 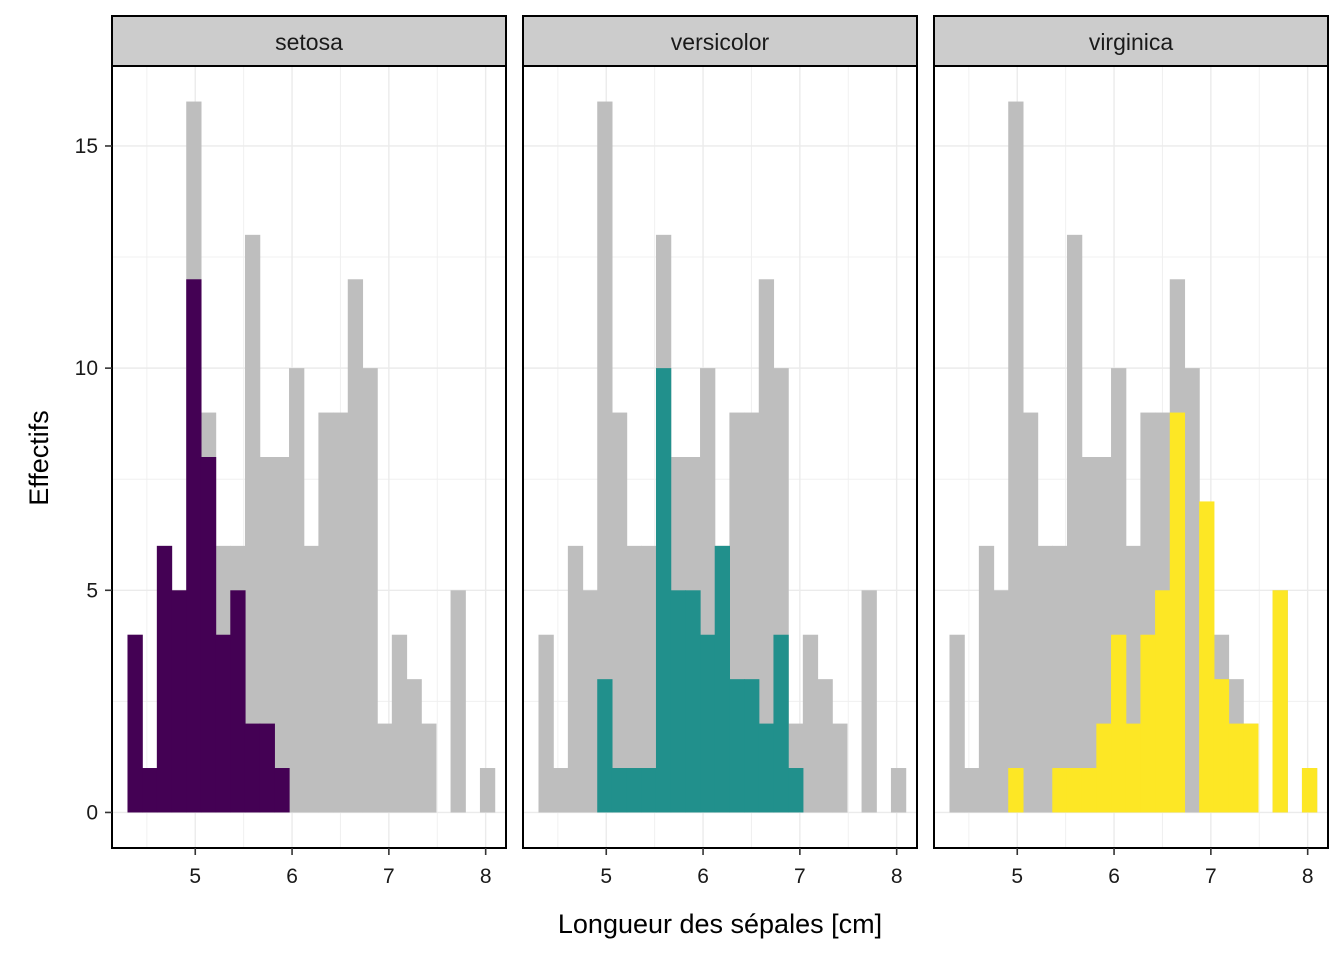 What do you see at coordinates (39, 458) in the screenshot?
I see `y-axis-title: Effectifs` at bounding box center [39, 458].